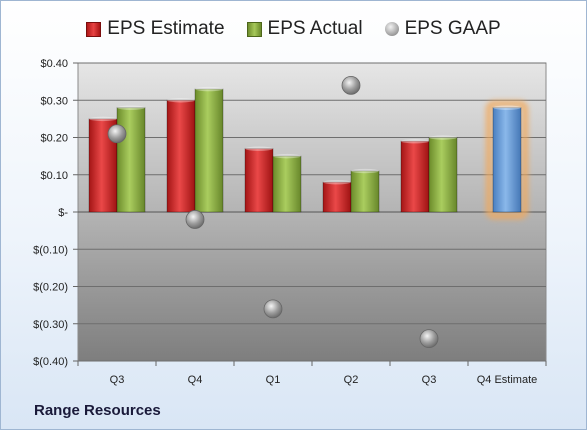  Describe the element at coordinates (63, 213) in the screenshot. I see `y-tick-label: $-` at that location.